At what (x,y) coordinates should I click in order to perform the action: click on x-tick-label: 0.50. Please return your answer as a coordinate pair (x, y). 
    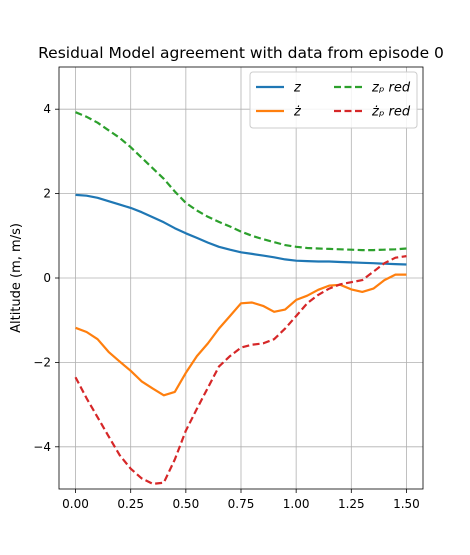
    Looking at the image, I should click on (185, 504).